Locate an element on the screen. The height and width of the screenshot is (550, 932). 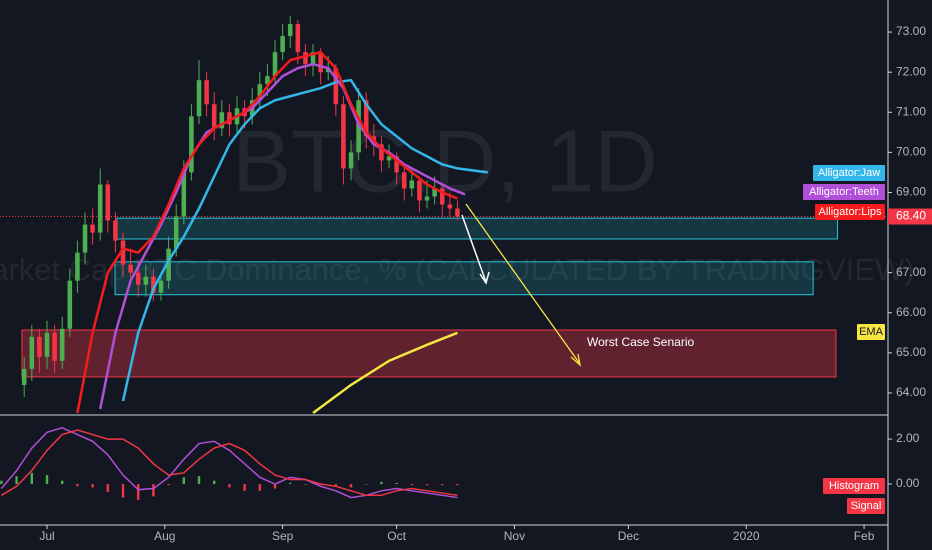
indicator-line is located at coordinates (385, 373).